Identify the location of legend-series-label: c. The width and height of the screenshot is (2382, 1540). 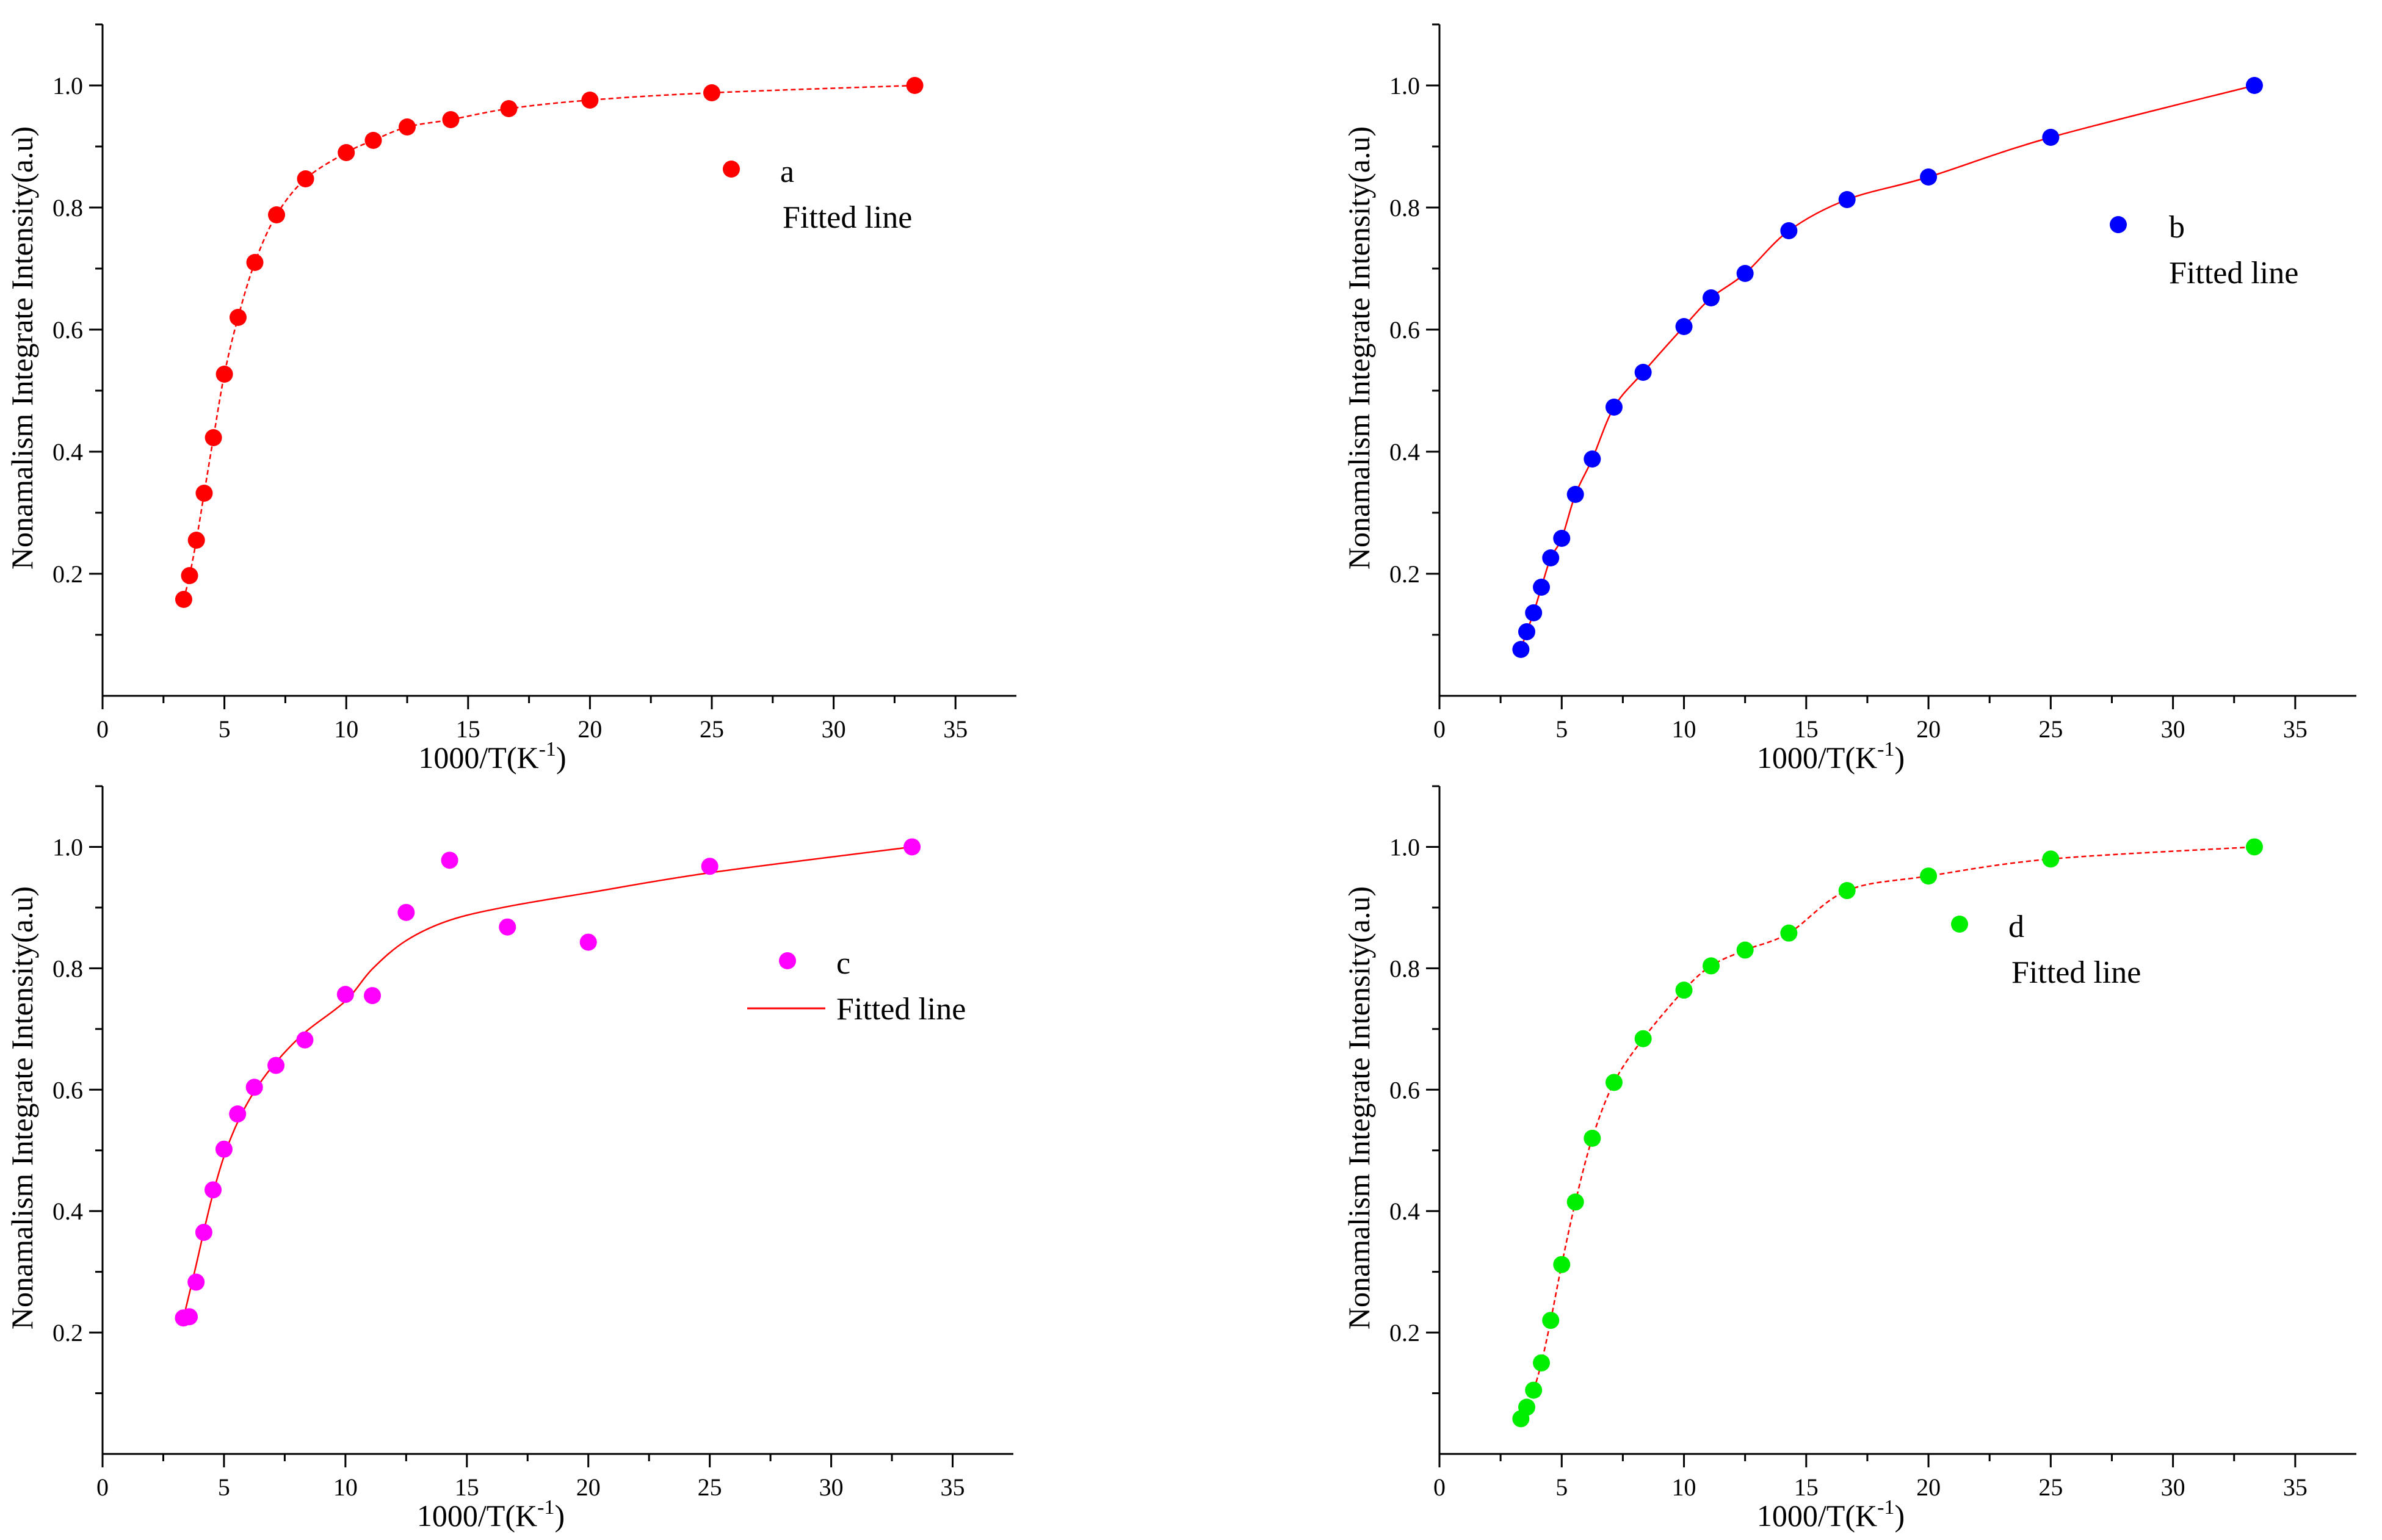
(843, 963).